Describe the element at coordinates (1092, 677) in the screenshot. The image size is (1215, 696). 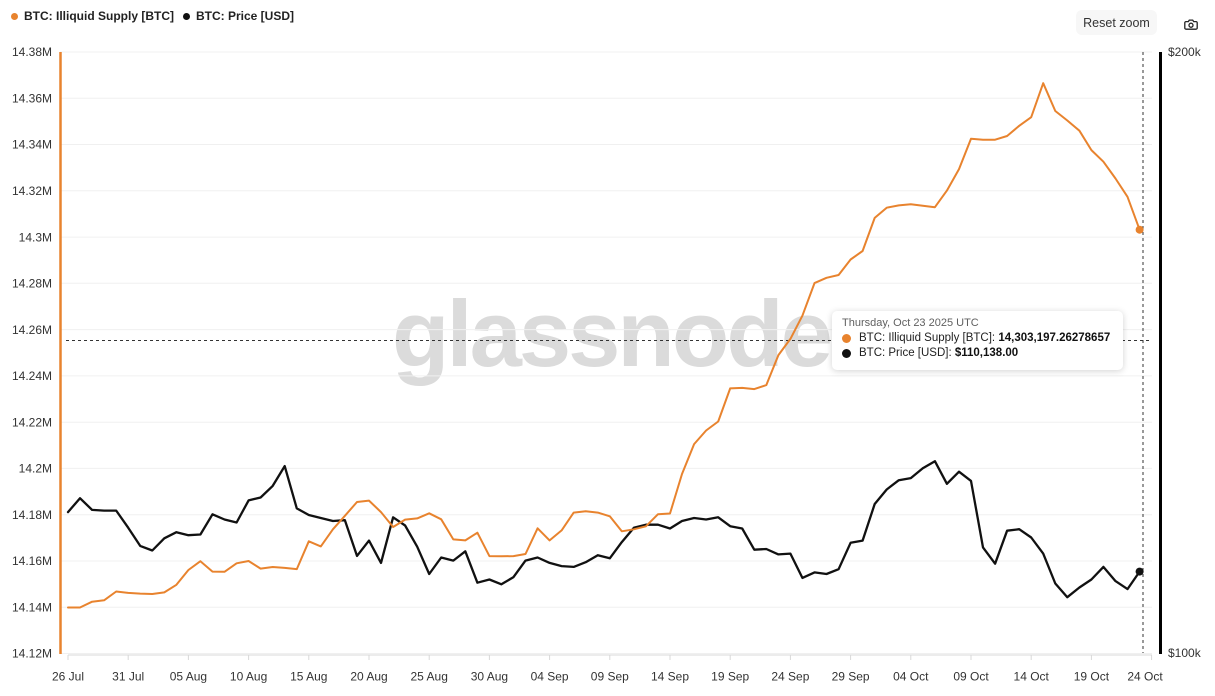
I see `svg-text: 19 Oct` at that location.